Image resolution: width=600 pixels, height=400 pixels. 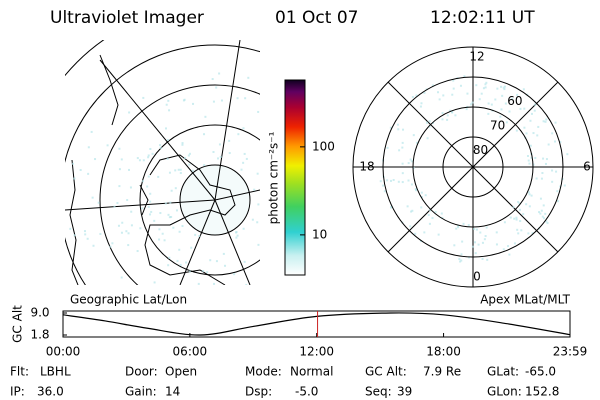 I want to click on field-label: IP:, so click(x=17, y=392).